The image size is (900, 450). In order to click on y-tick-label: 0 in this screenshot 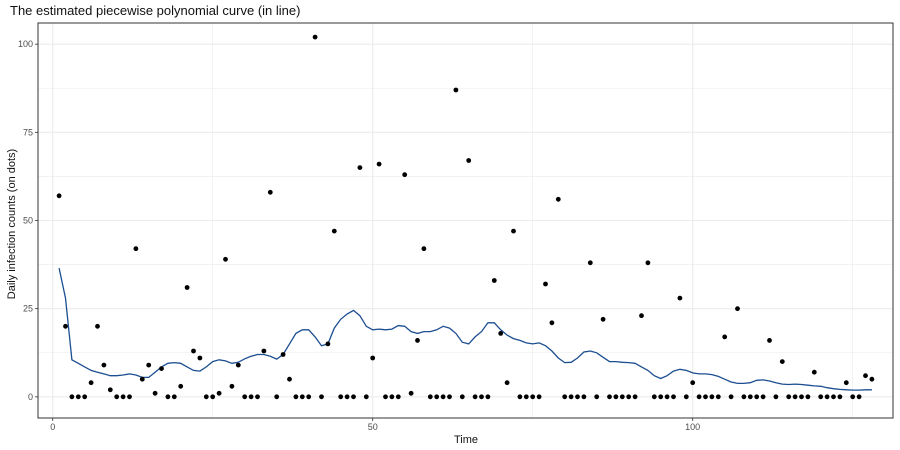, I will do `click(30, 397)`.